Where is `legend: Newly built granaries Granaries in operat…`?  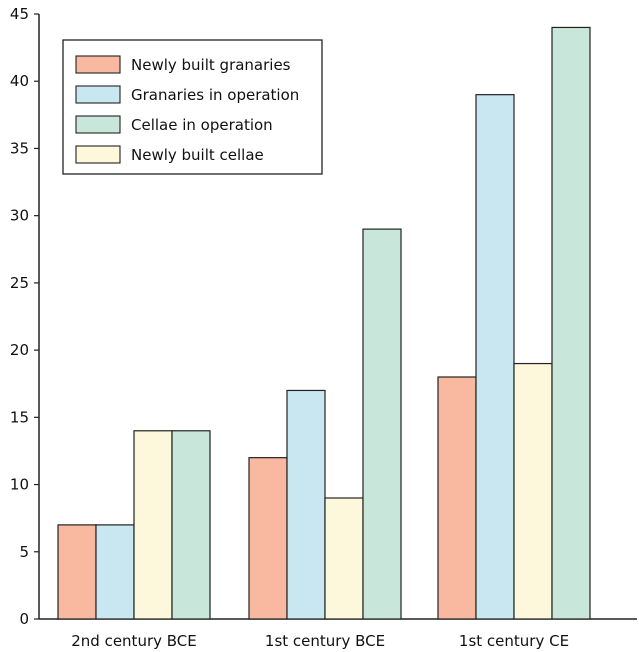 legend: Newly built granaries Granaries in operat… is located at coordinates (192, 107).